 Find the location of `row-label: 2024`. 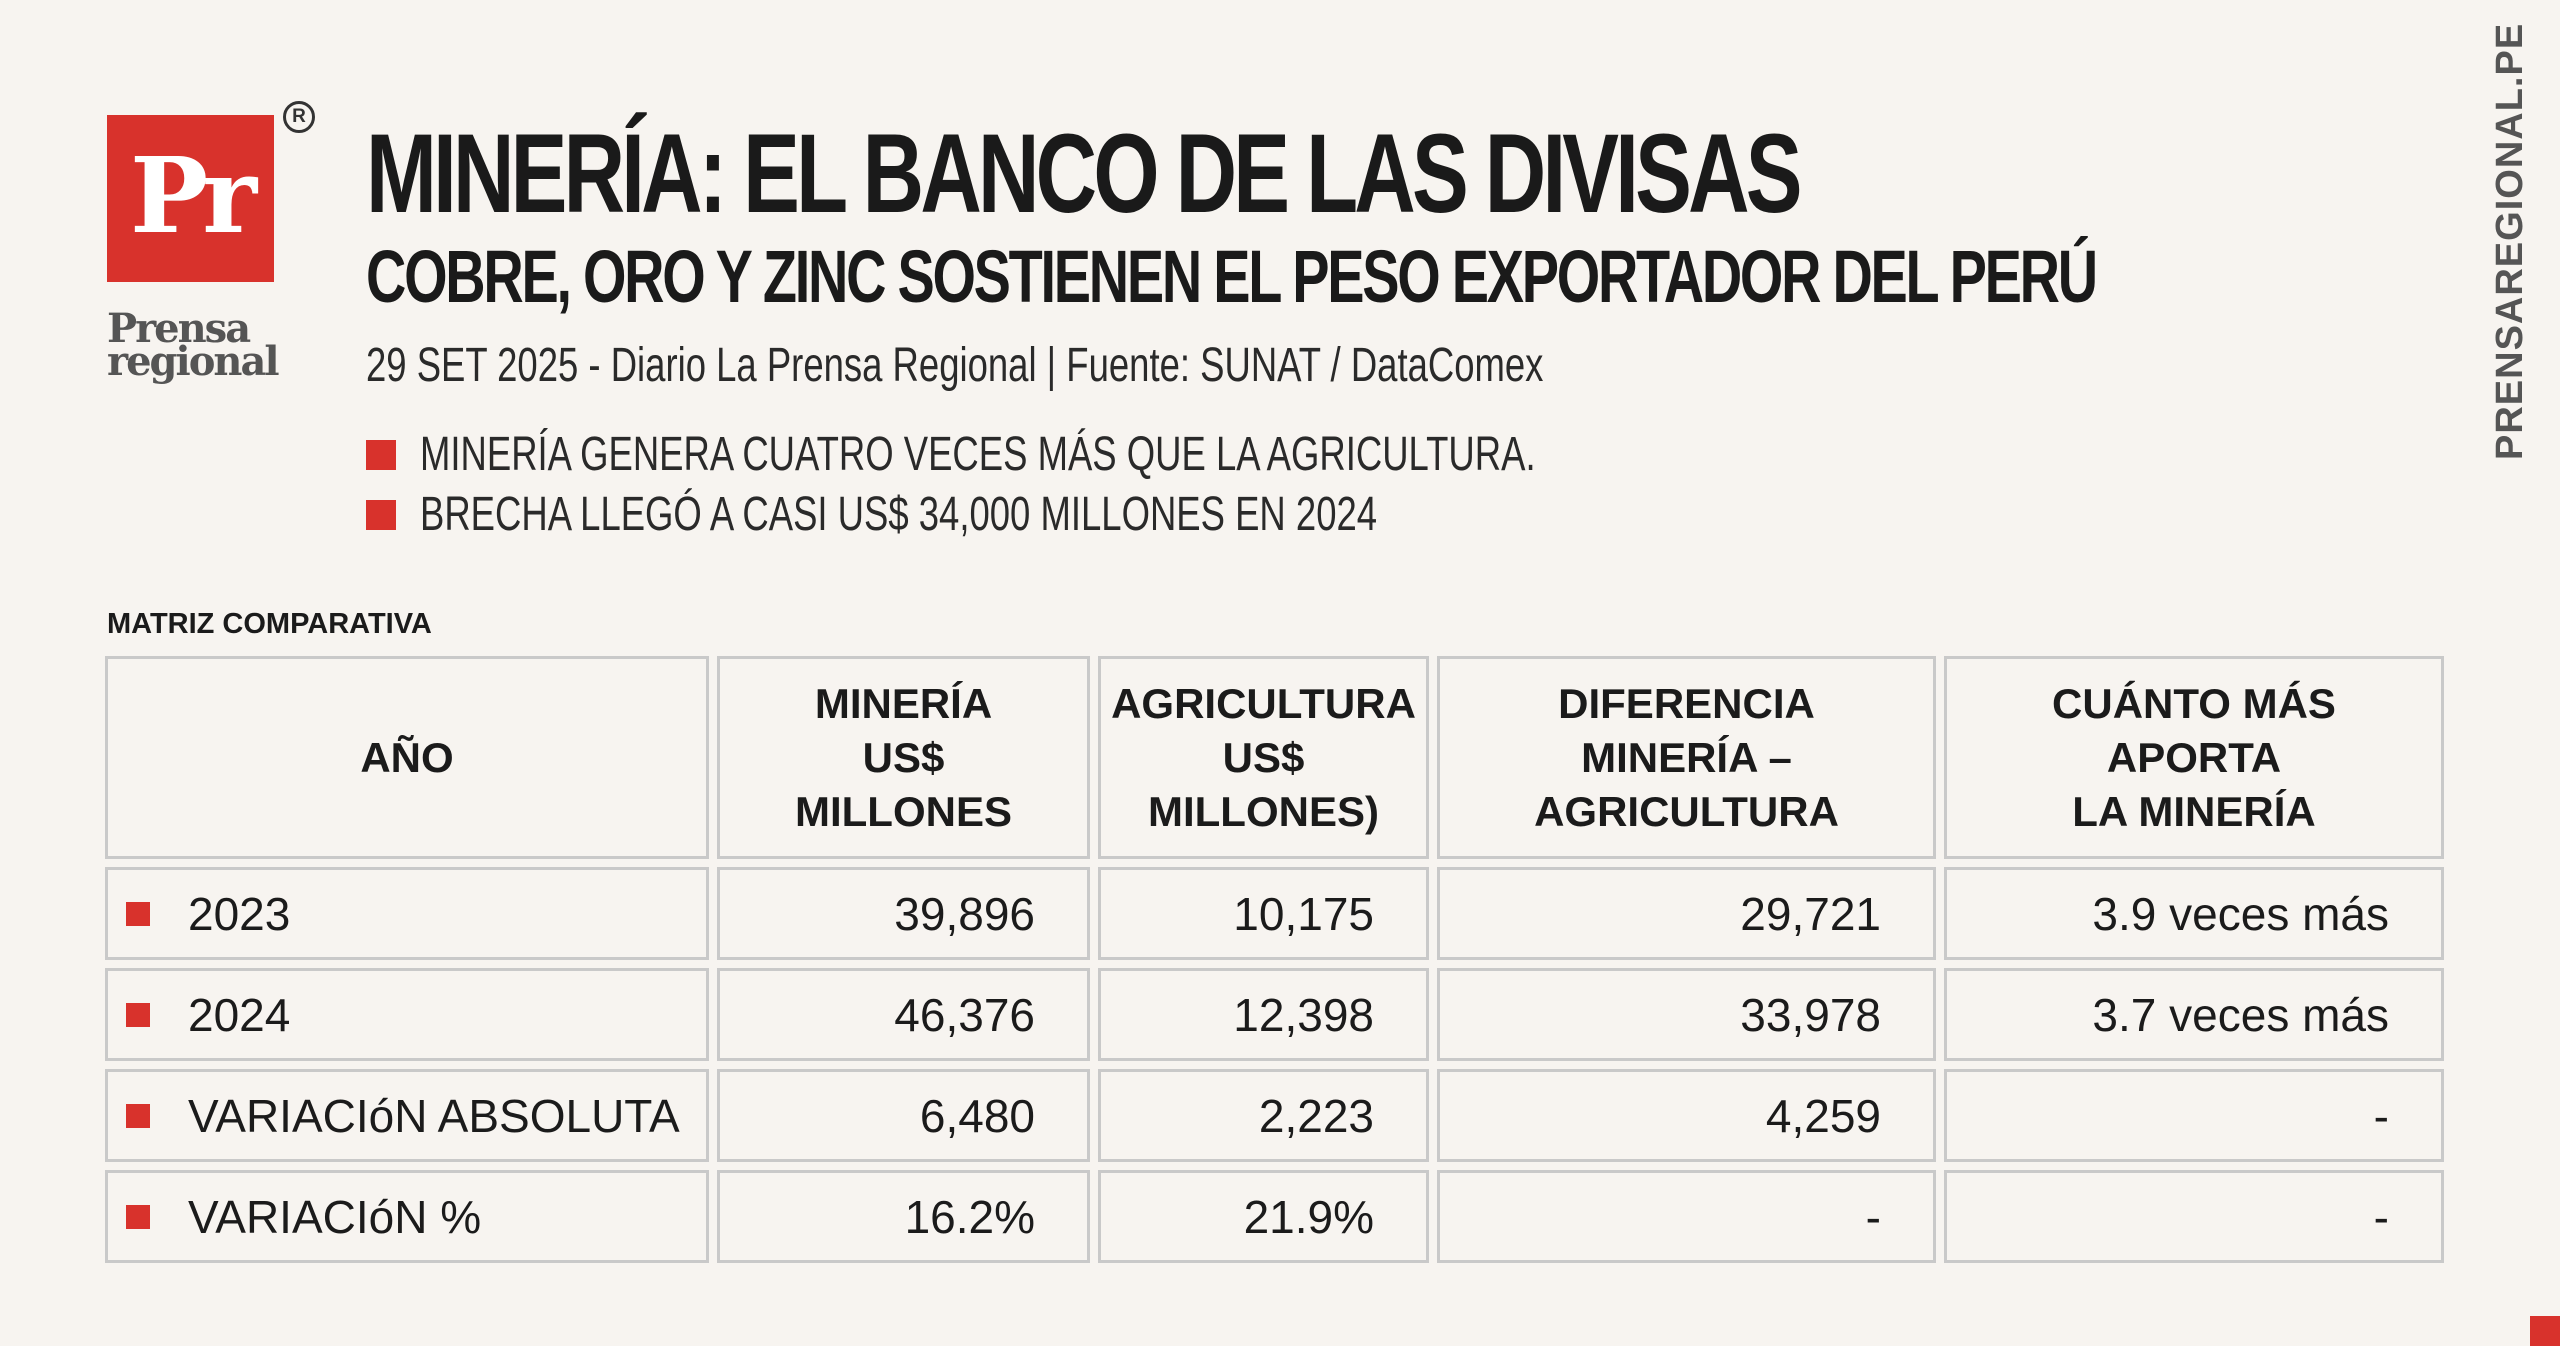

row-label: 2024 is located at coordinates (239, 1014).